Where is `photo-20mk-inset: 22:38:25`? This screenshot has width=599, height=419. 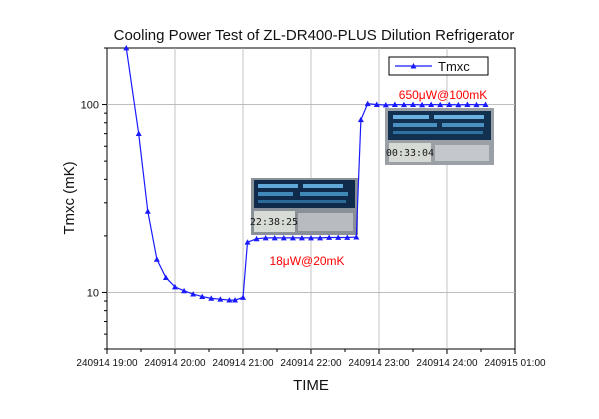
photo-20mk-inset: 22:38:25 is located at coordinates (304, 206).